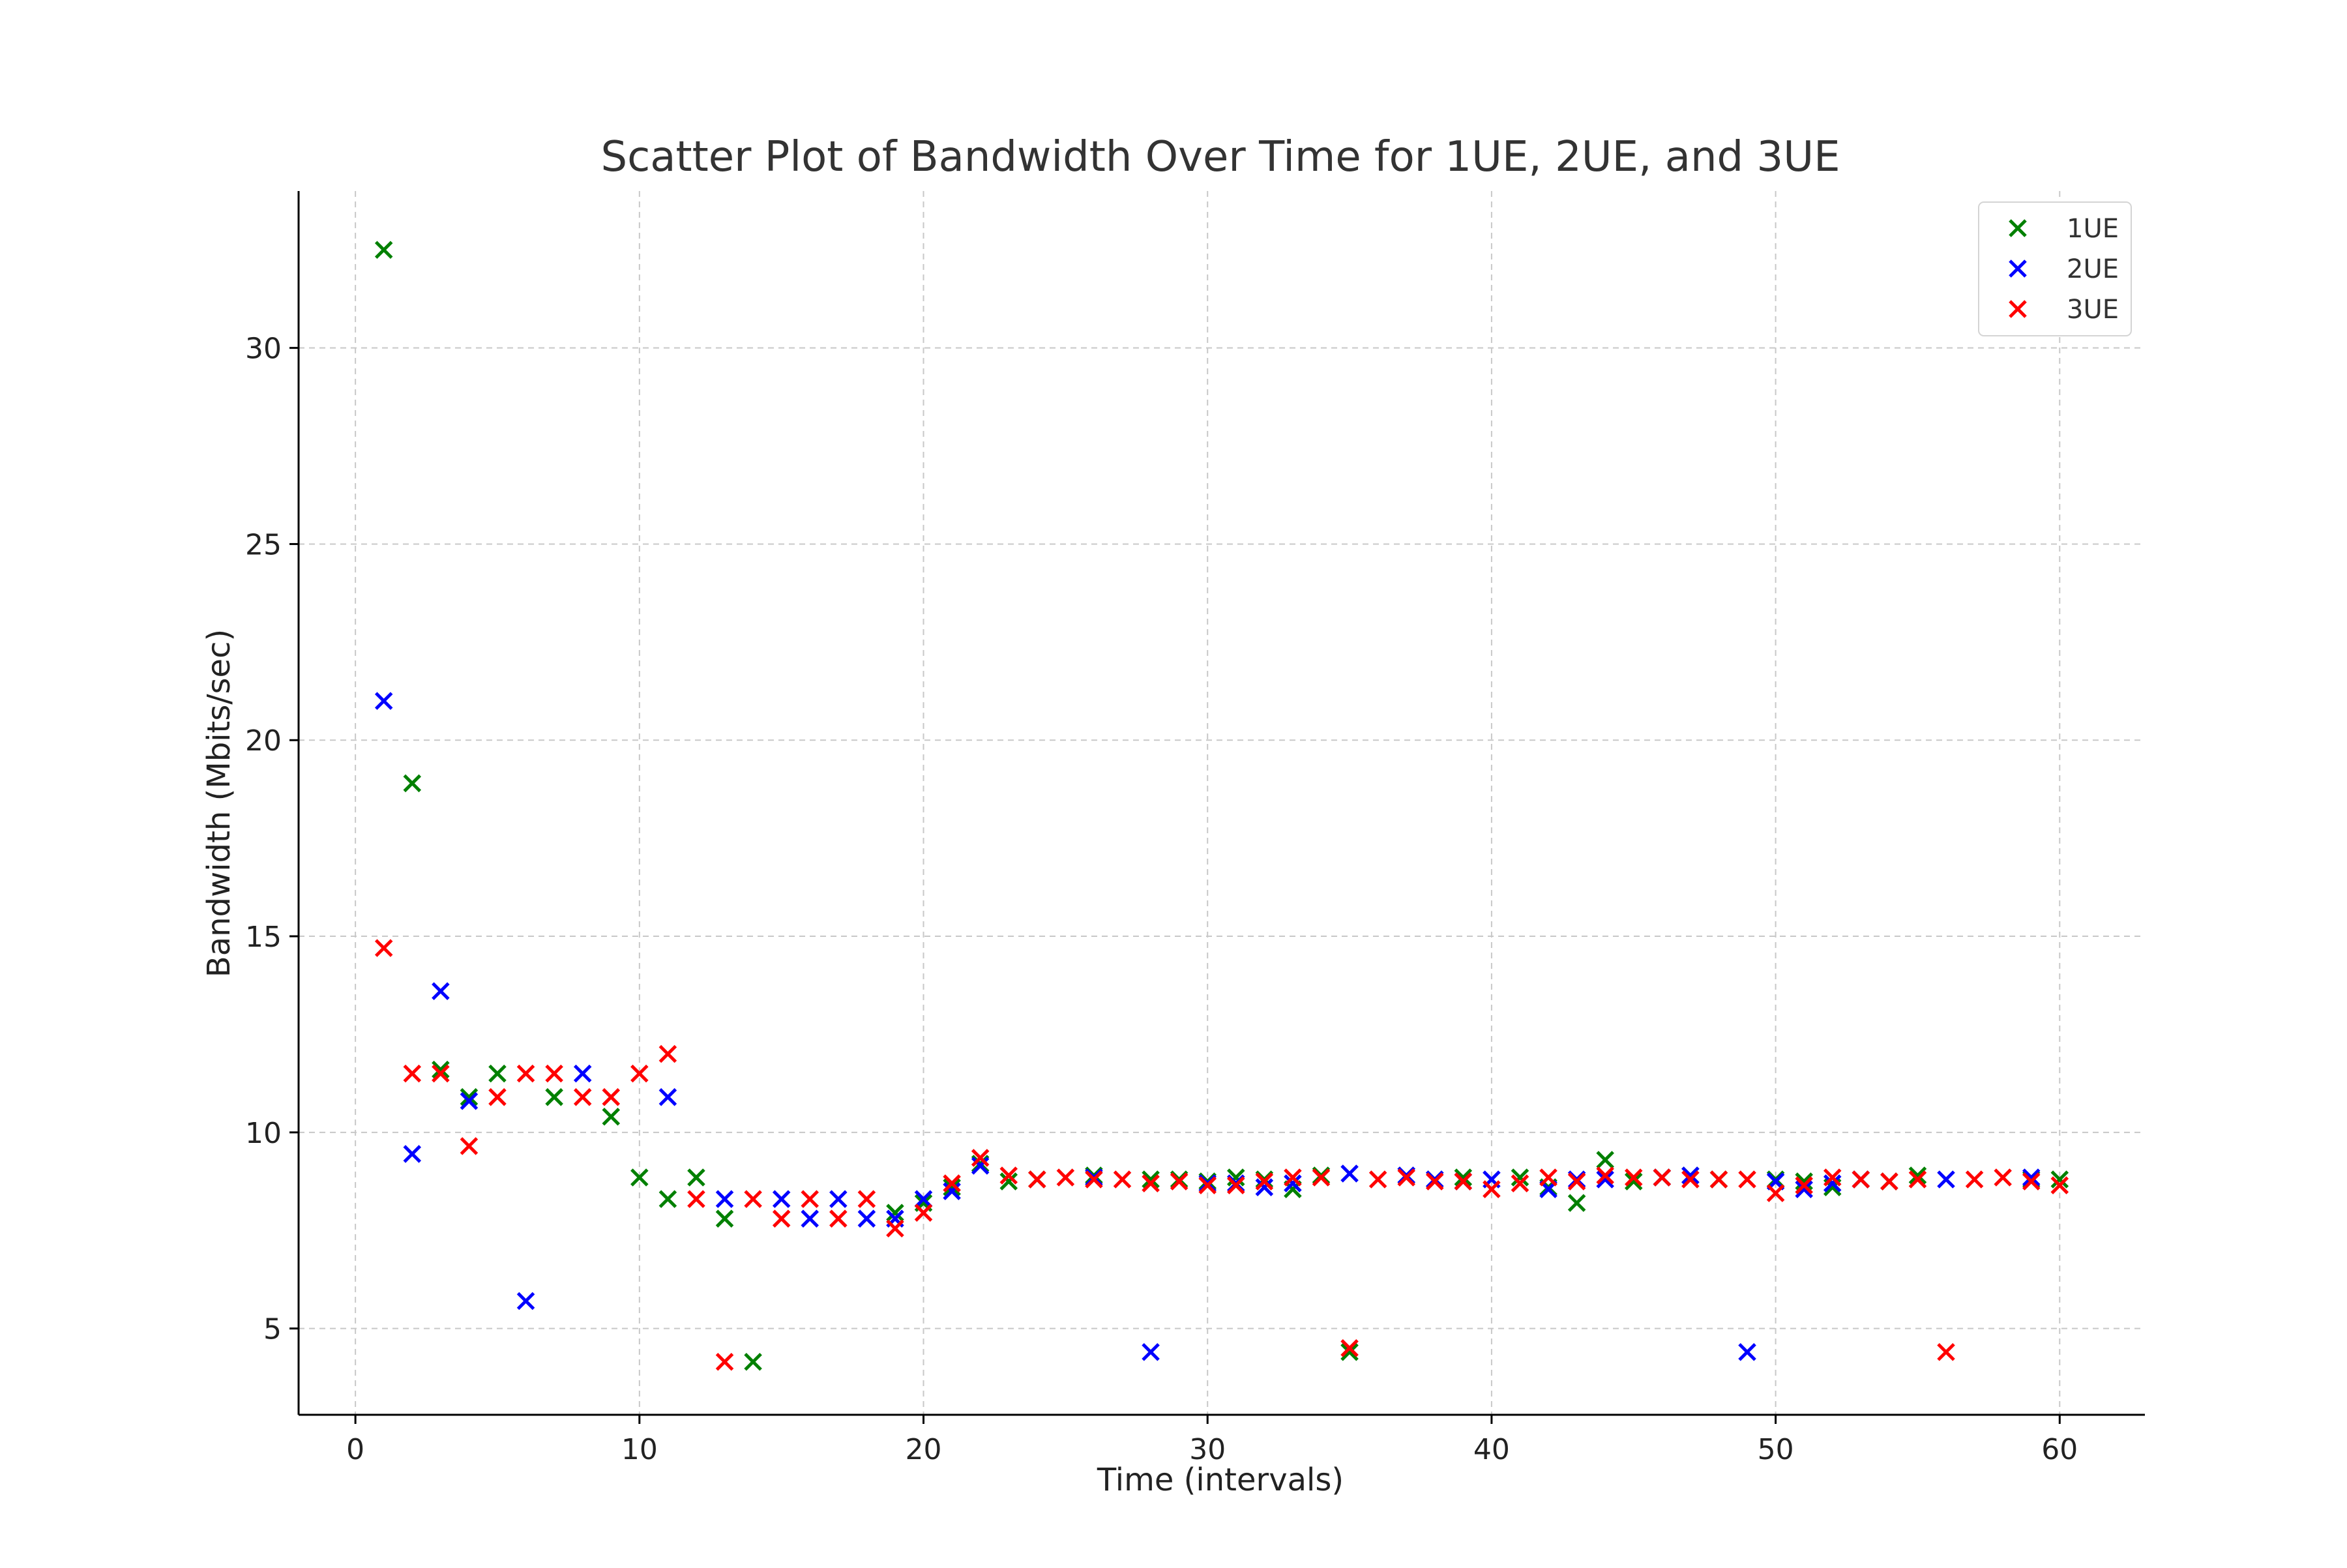 The image size is (2347, 1568). What do you see at coordinates (2093, 310) in the screenshot?
I see `legend-label: 3UE` at bounding box center [2093, 310].